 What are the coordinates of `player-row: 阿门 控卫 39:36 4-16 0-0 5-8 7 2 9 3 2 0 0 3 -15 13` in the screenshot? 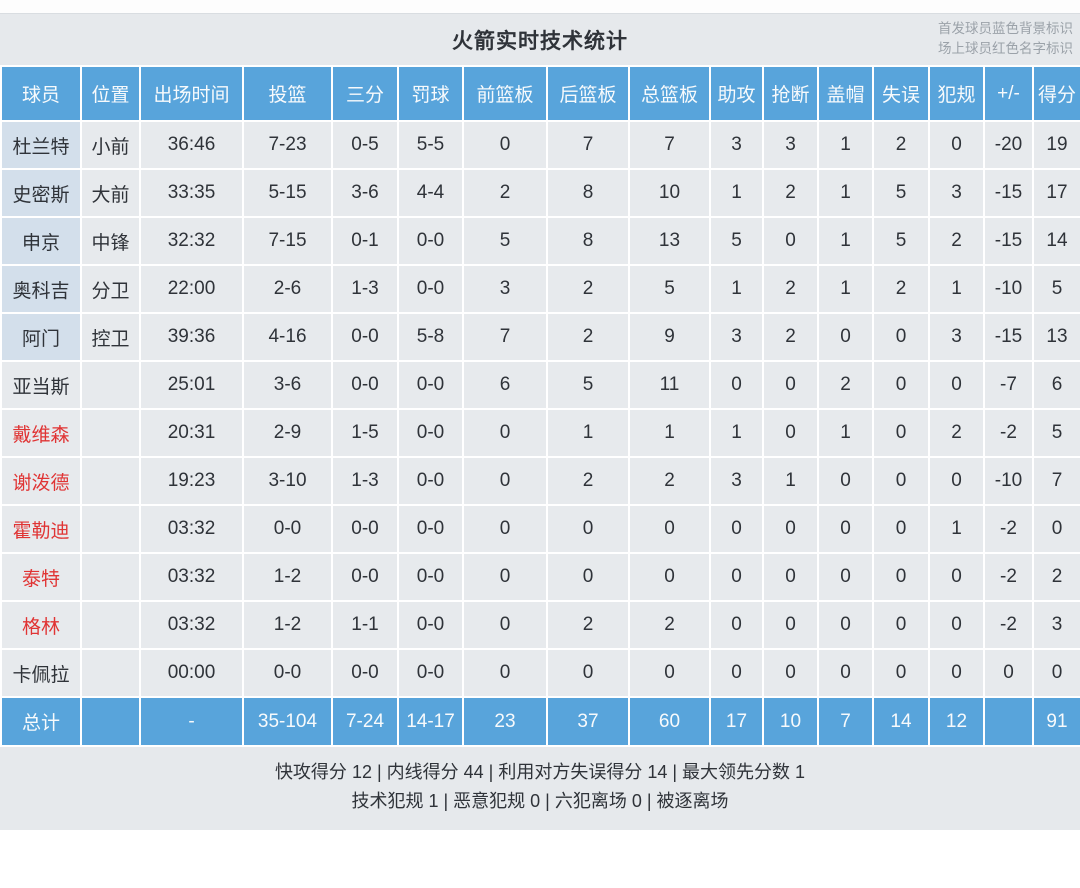 It's located at (540, 337).